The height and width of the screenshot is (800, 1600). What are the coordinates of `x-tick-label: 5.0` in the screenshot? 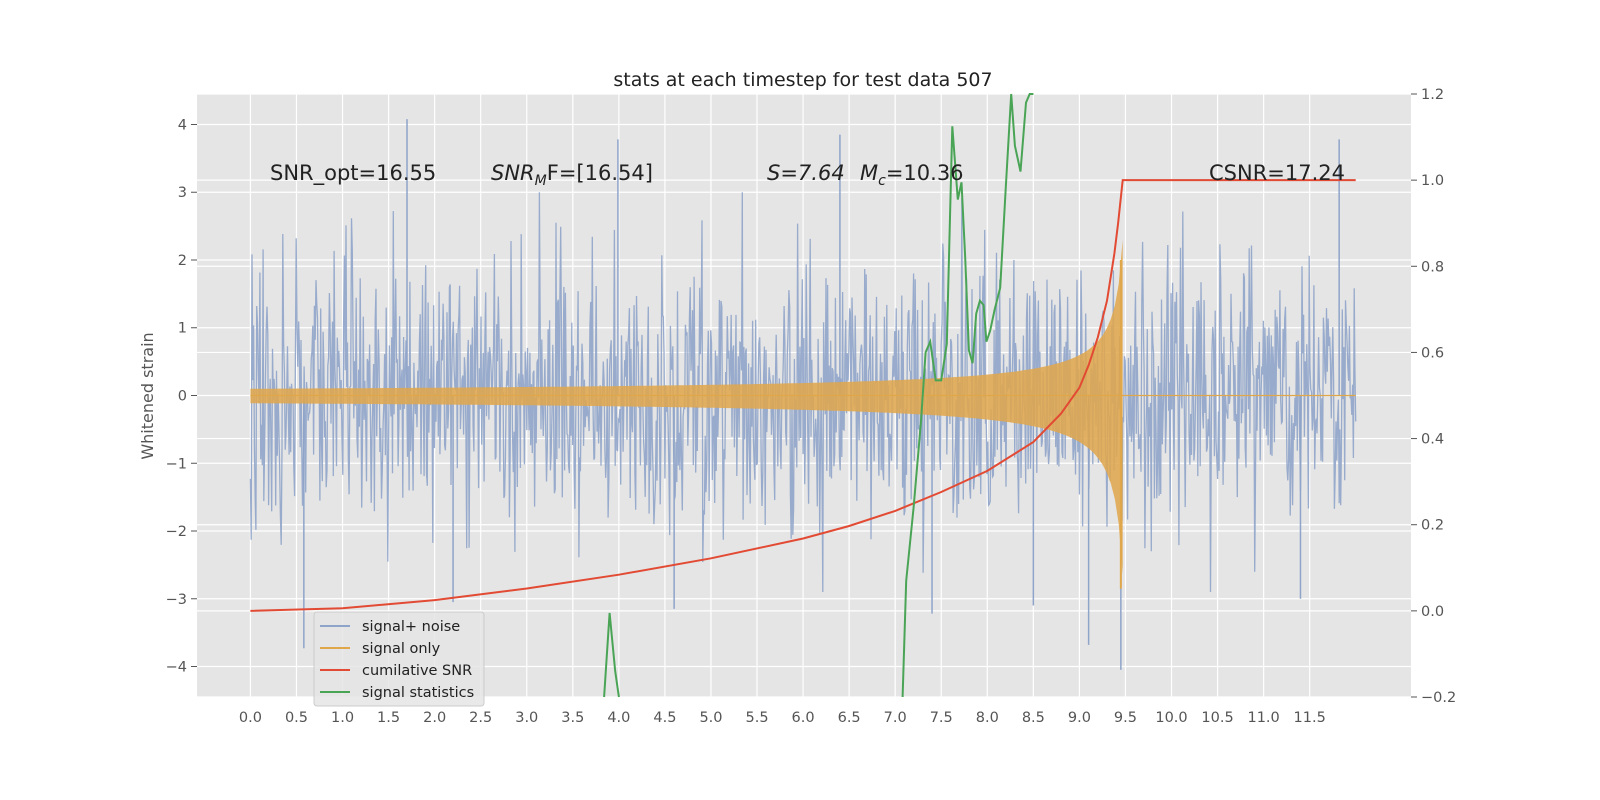 It's located at (710, 718).